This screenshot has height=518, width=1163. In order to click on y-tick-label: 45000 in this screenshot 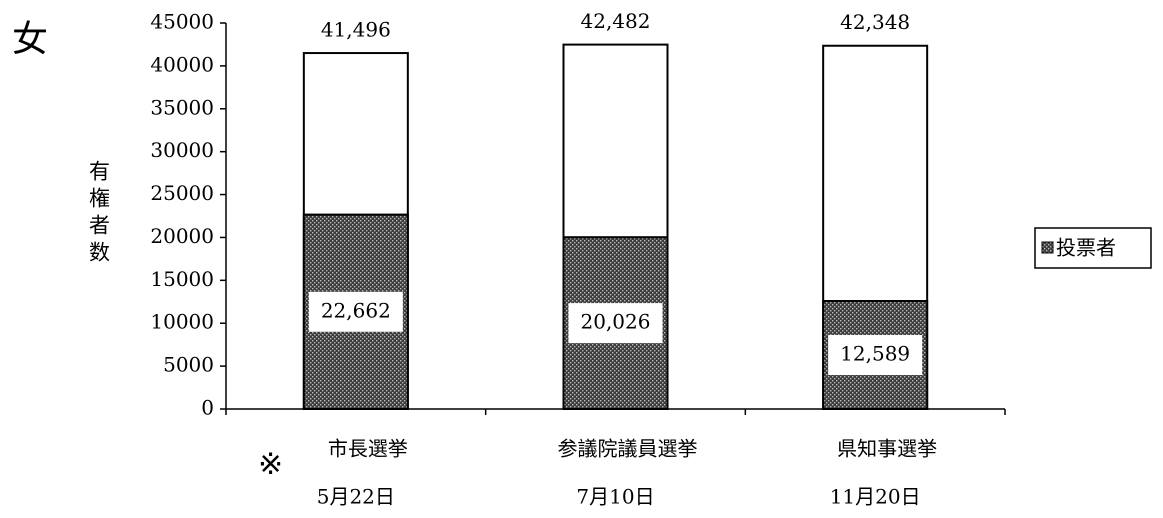, I will do `click(182, 22)`.